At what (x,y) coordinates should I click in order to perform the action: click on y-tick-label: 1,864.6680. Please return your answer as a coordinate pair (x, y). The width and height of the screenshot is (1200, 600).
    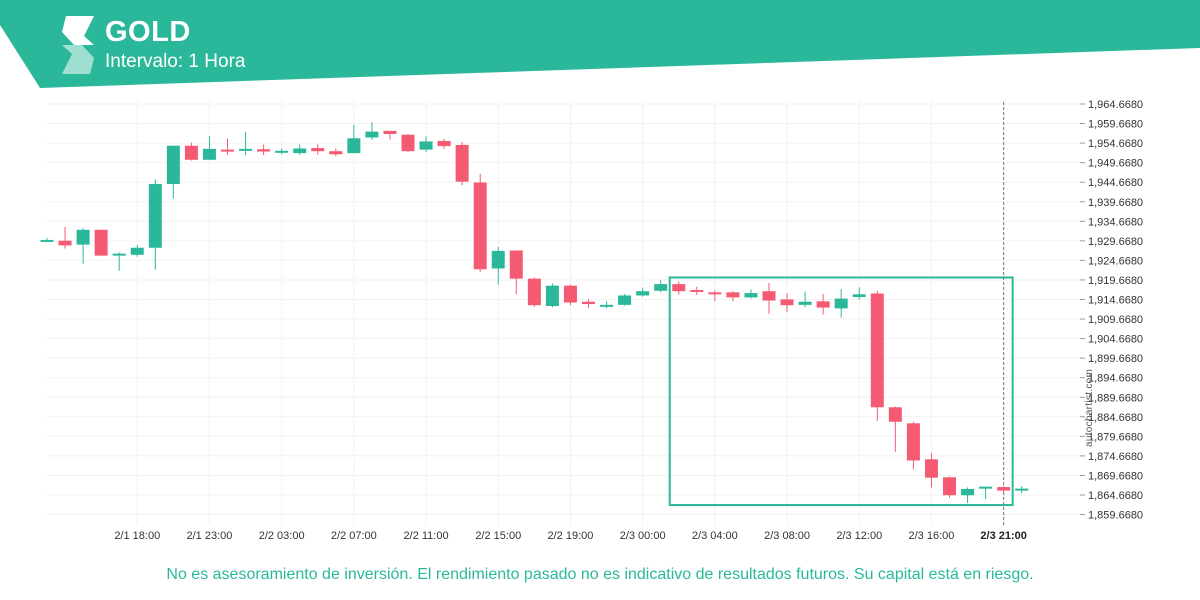
    Looking at the image, I should click on (1115, 496).